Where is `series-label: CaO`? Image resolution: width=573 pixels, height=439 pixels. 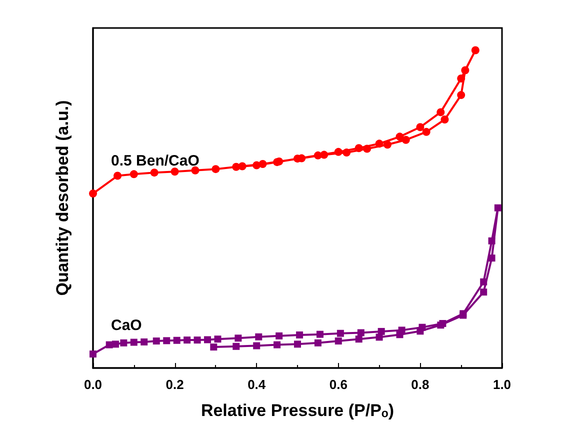
series-label: CaO is located at coordinates (126, 325).